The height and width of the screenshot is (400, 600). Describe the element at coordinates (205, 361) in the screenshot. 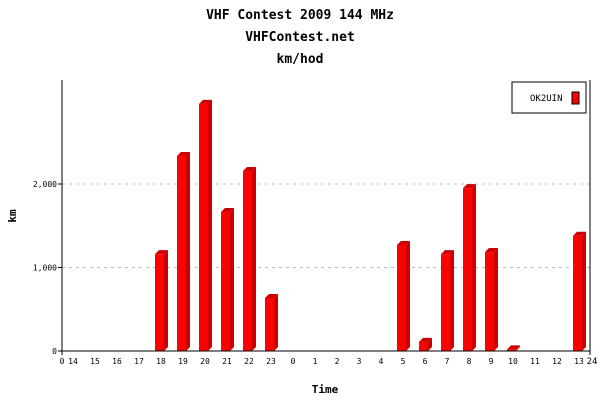

I see `x-tick-label: 20` at that location.